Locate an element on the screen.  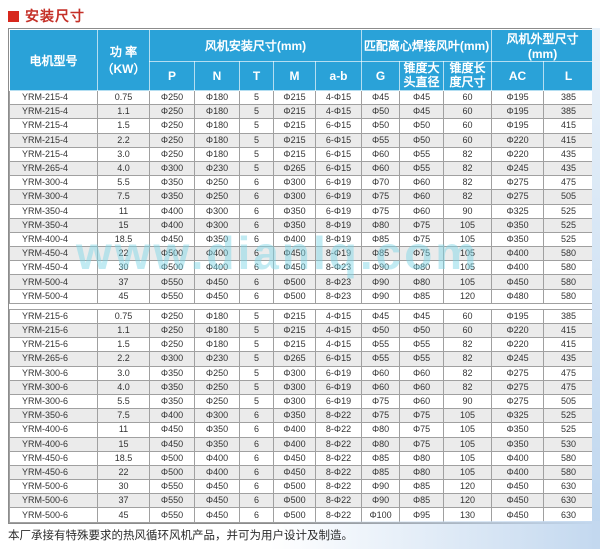
section-title: 安装尺寸 is located at coordinates (46, 16).